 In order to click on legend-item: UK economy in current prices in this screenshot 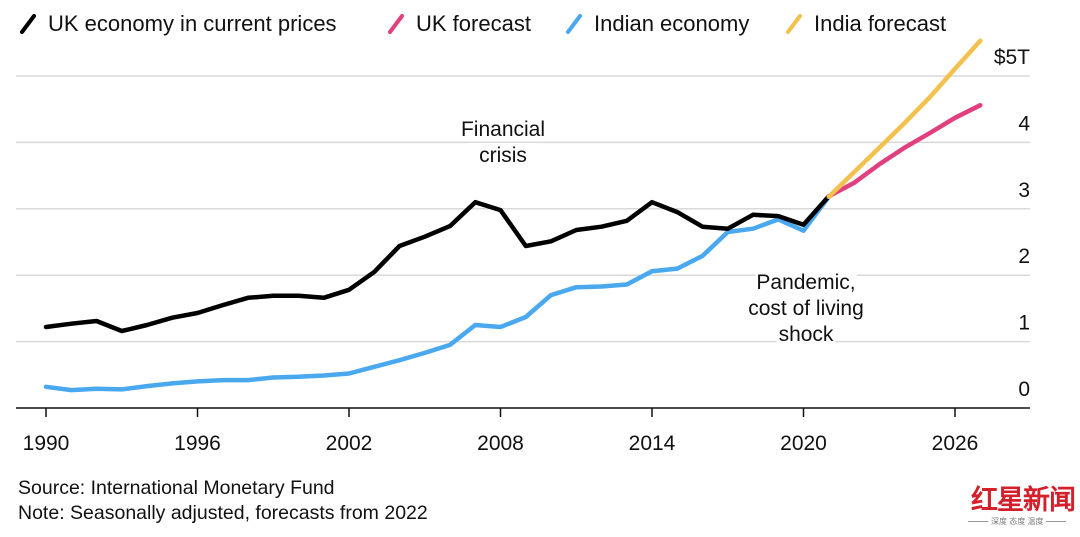, I will do `click(178, 23)`.